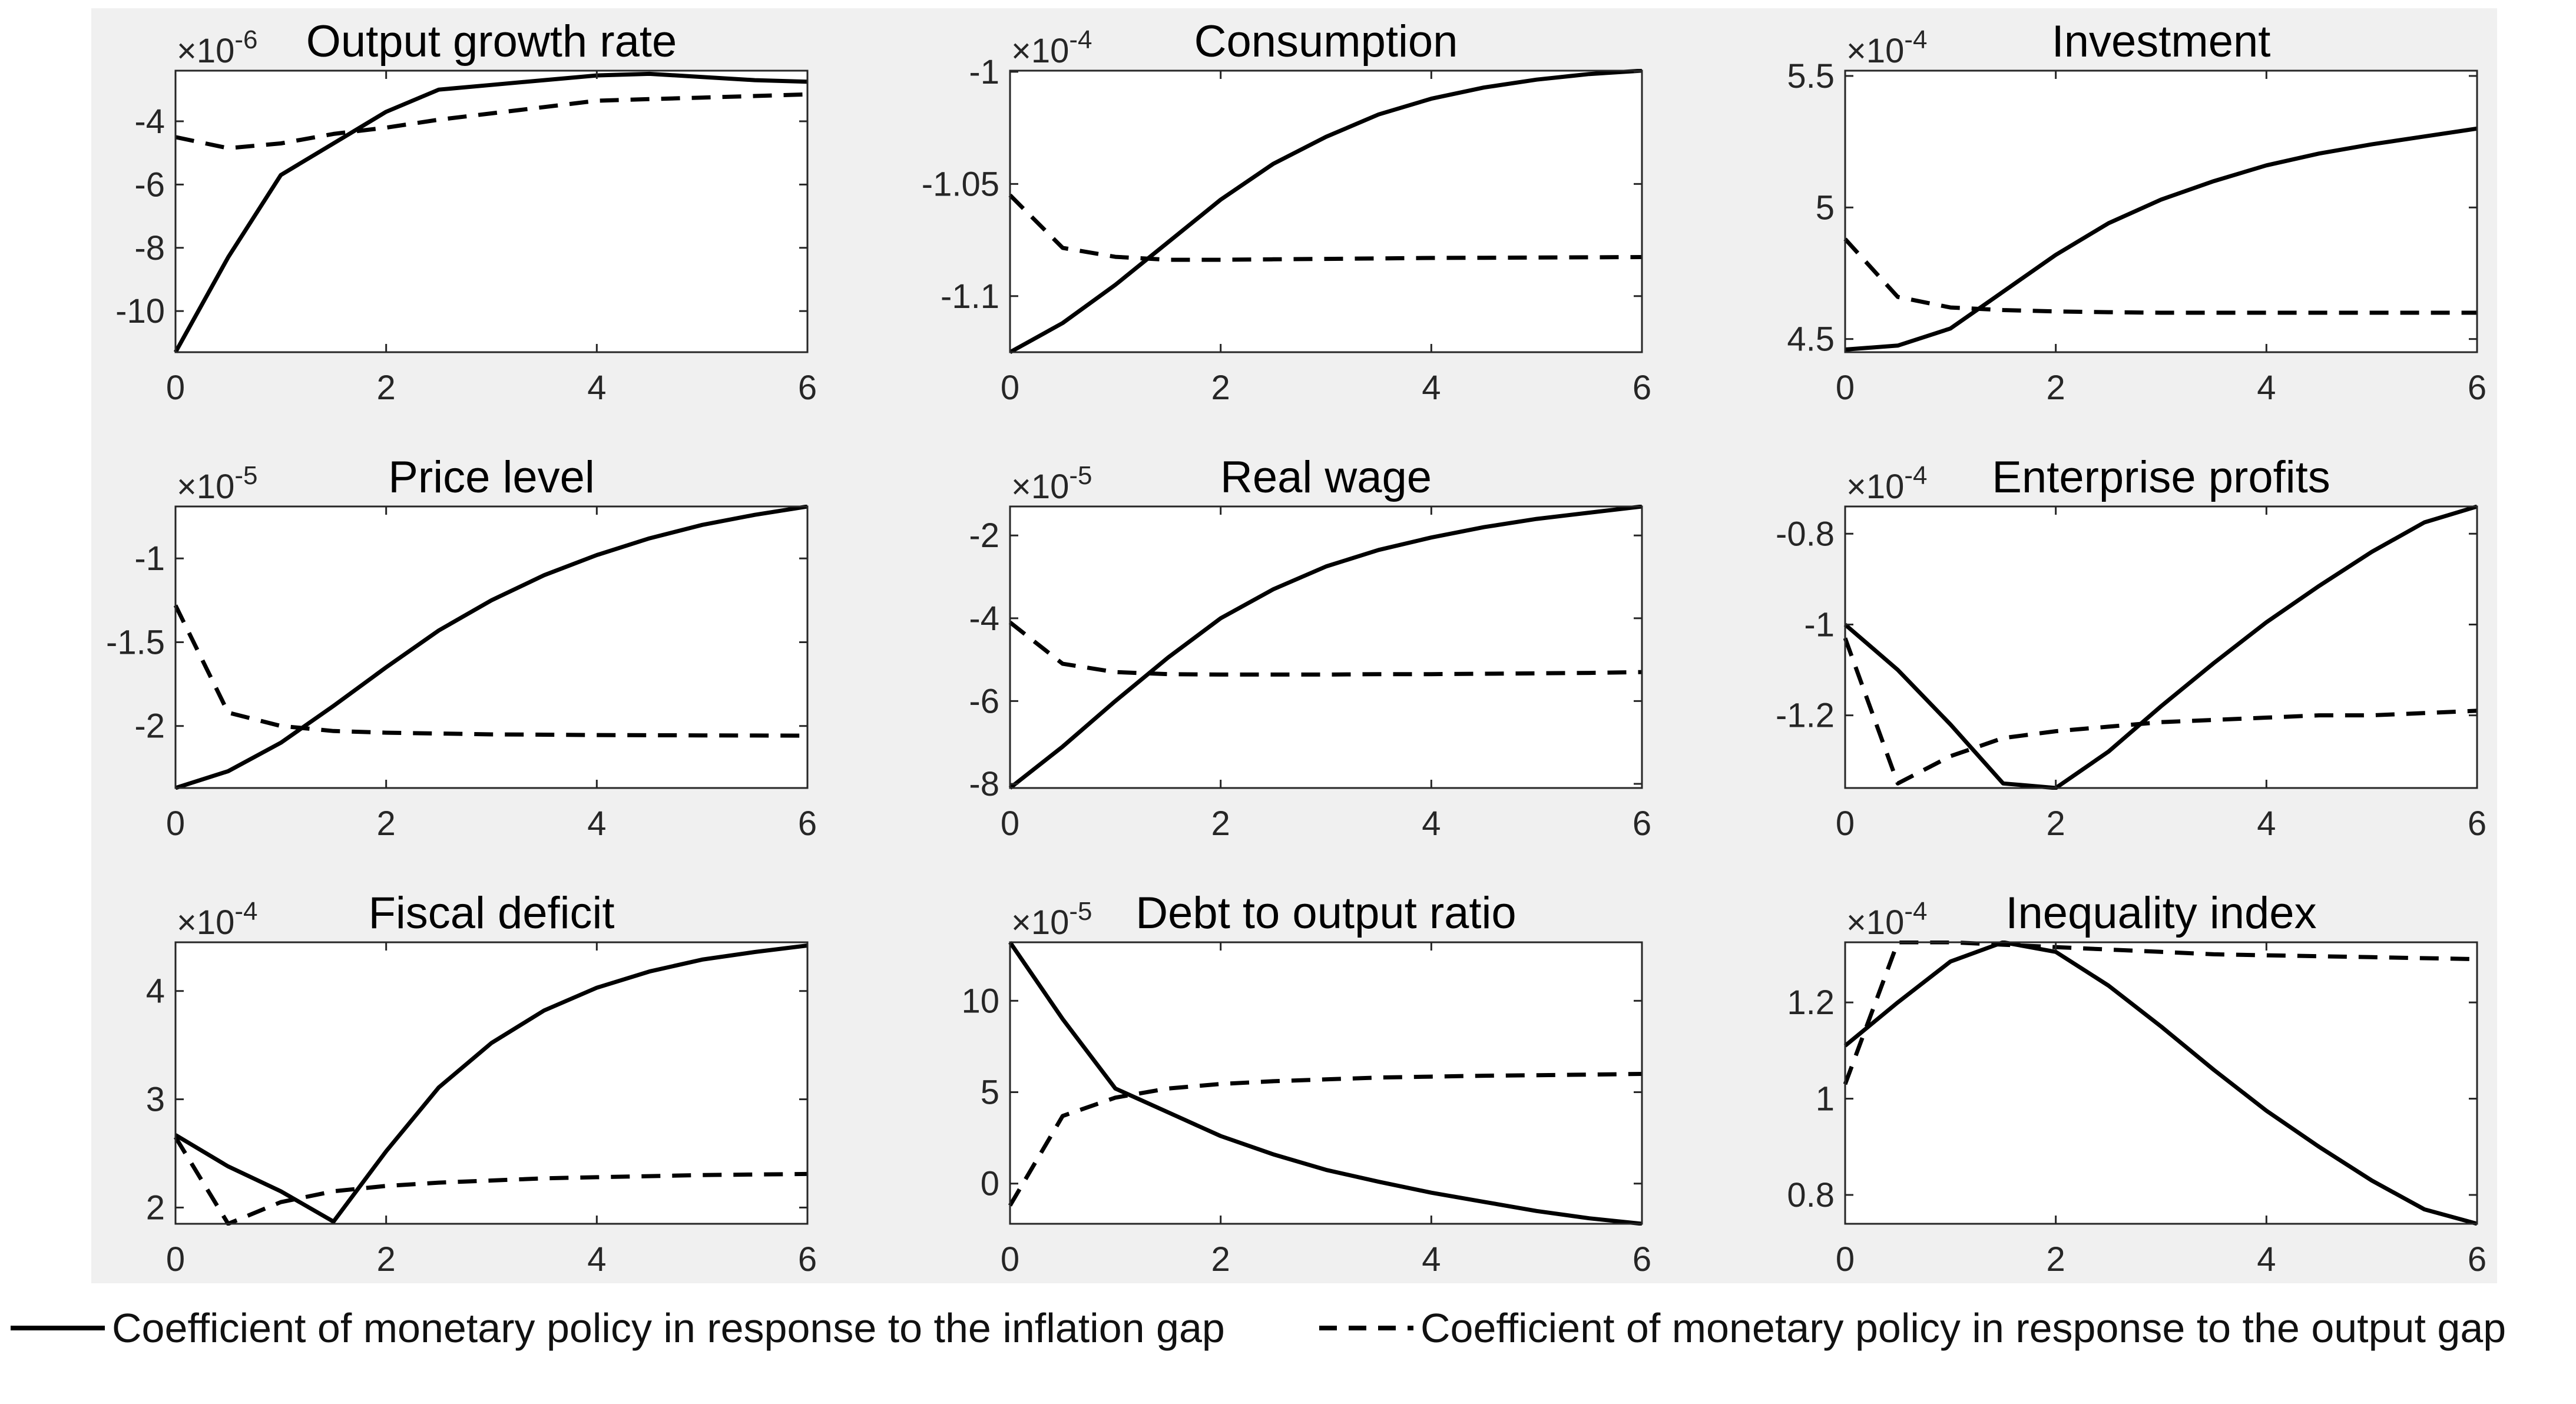 This screenshot has height=1404, width=2576. What do you see at coordinates (1051, 484) in the screenshot?
I see `axis-multiplier: ×10⁻⁵` at bounding box center [1051, 484].